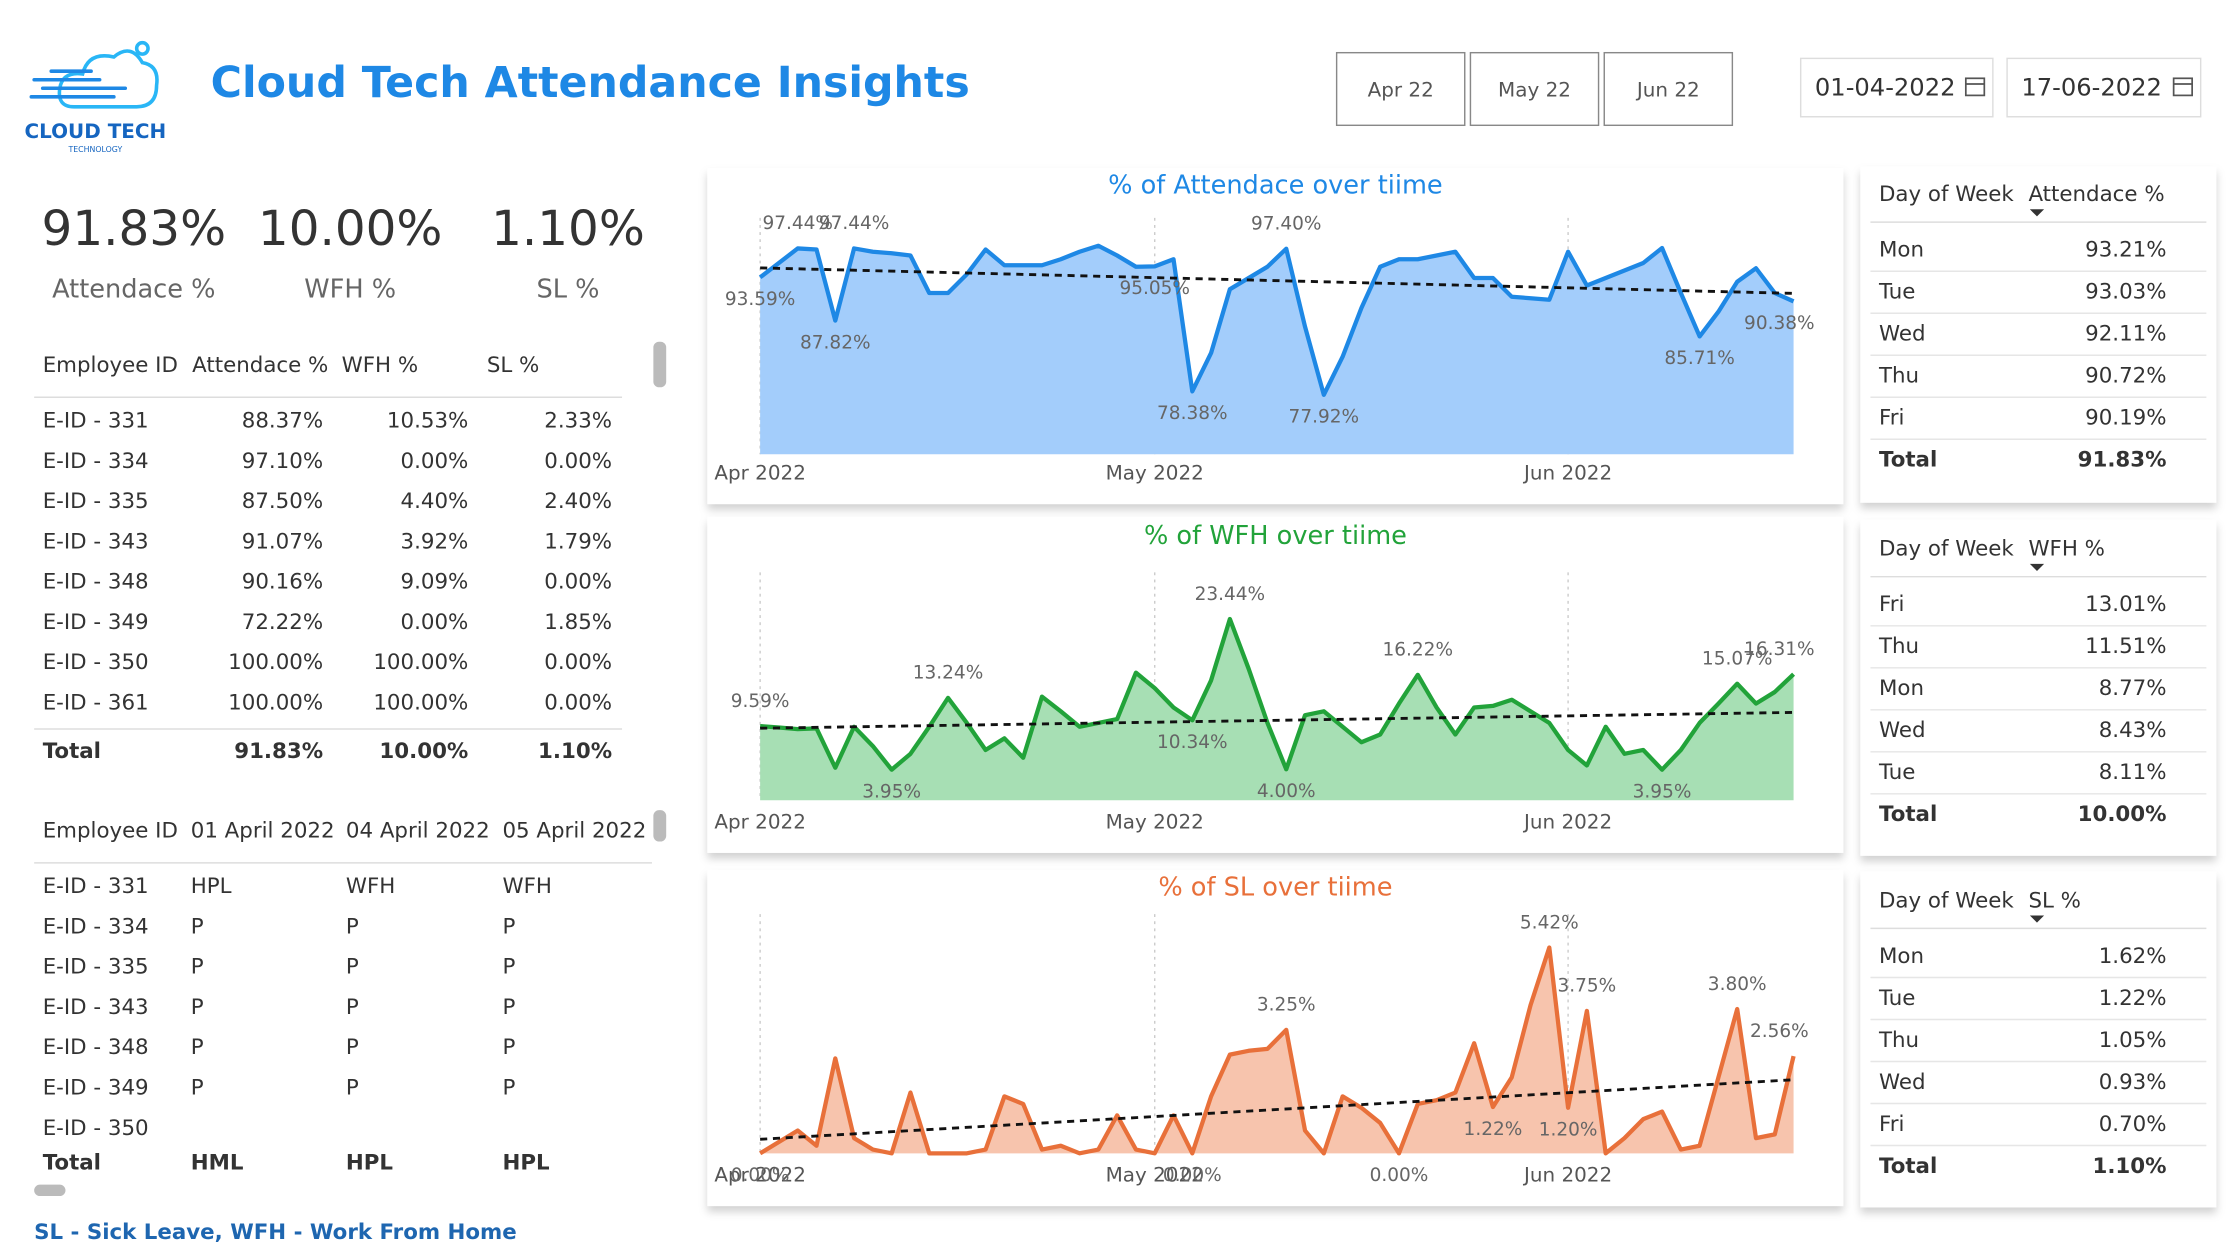  Describe the element at coordinates (590, 83) in the screenshot. I see `page-title: Cloud Tech Attendance Insights` at that location.